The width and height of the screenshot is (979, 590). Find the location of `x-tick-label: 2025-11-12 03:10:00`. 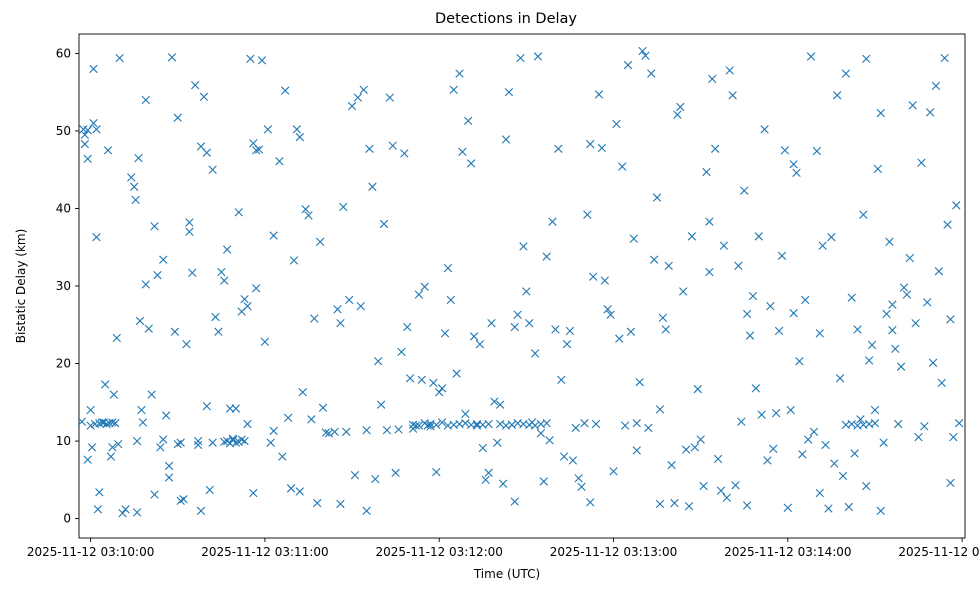

x-tick-label: 2025-11-12 03:10:00 is located at coordinates (90, 552).